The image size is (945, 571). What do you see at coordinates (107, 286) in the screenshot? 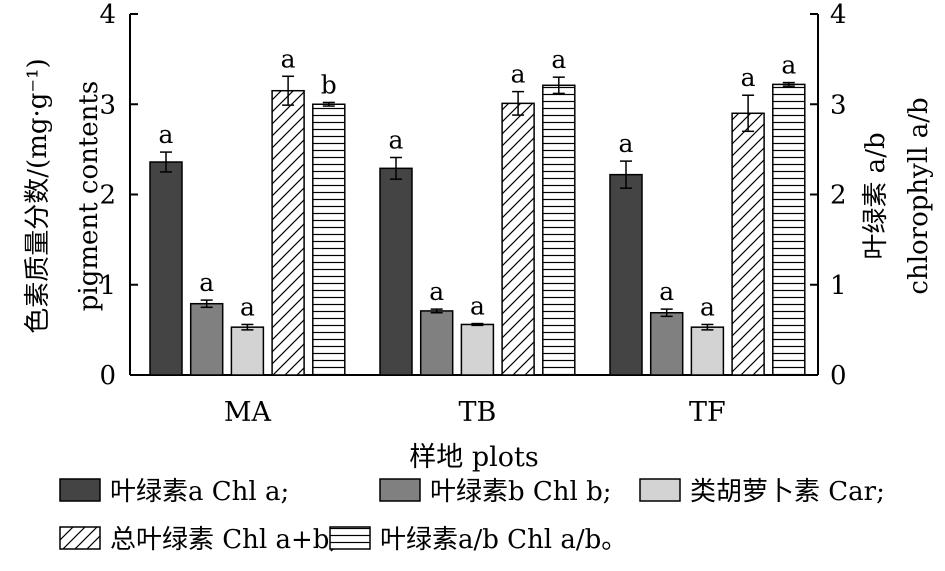
I see `left-y-tick-label: 1` at bounding box center [107, 286].